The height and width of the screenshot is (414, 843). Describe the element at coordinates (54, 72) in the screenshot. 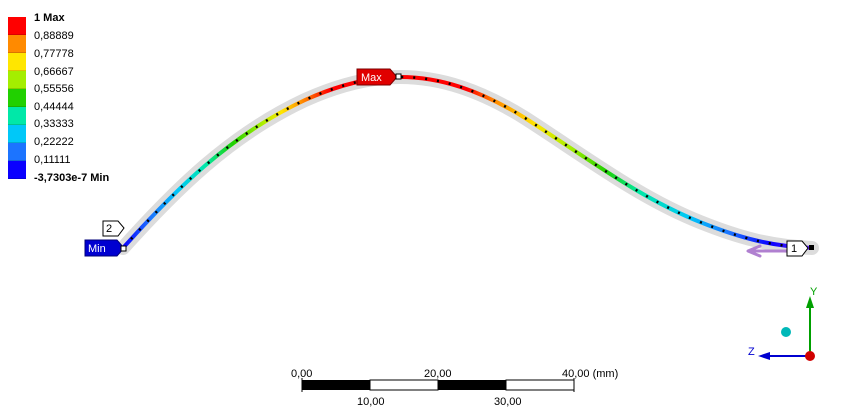

I see `legend-label: 0,66667` at that location.